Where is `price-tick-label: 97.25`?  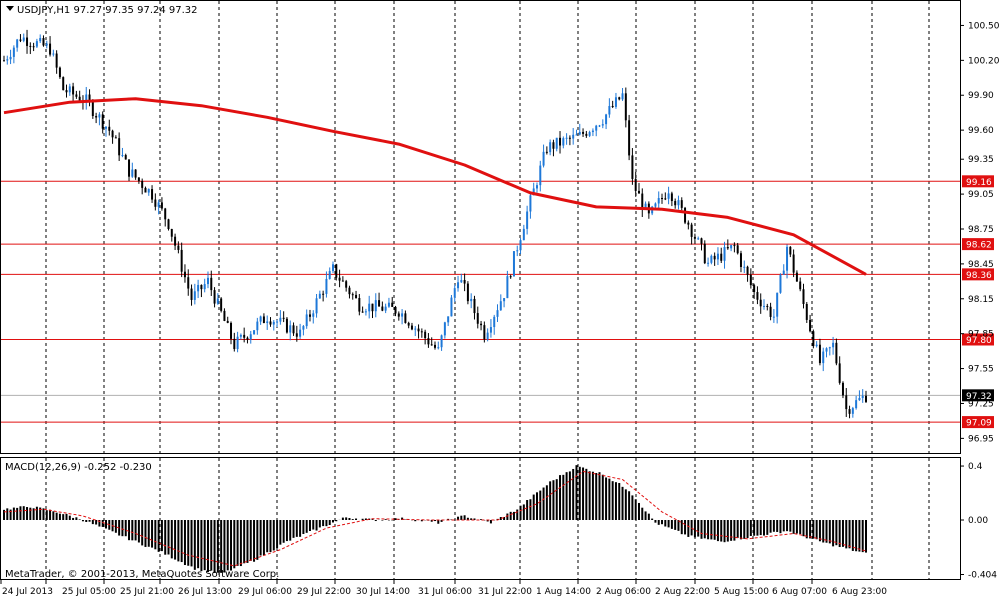 price-tick-label: 97.25 is located at coordinates (981, 404).